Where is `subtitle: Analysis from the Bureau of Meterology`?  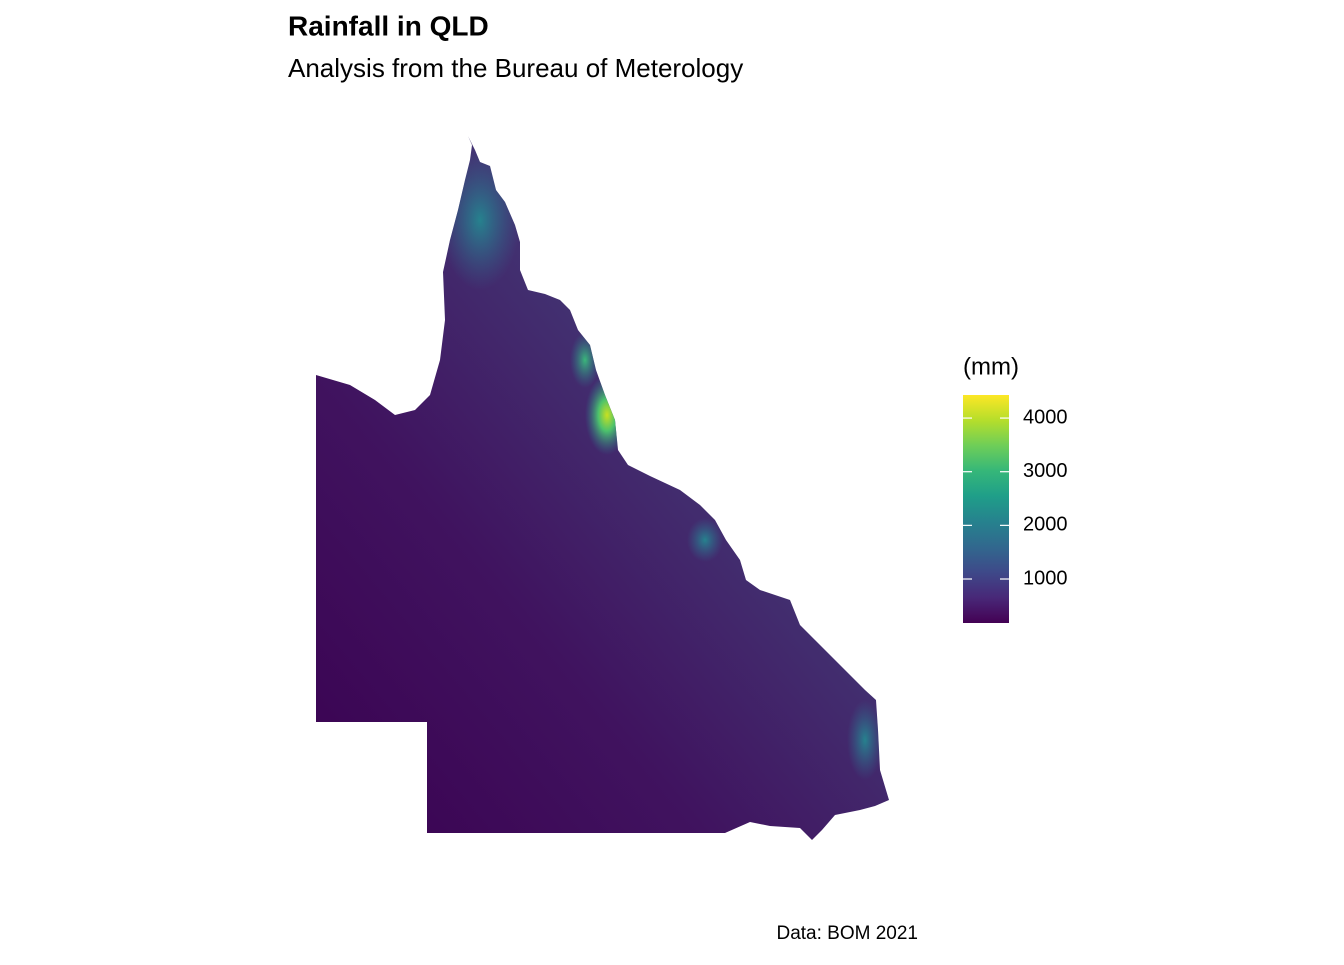 subtitle: Analysis from the Bureau of Meterology is located at coordinates (515, 68).